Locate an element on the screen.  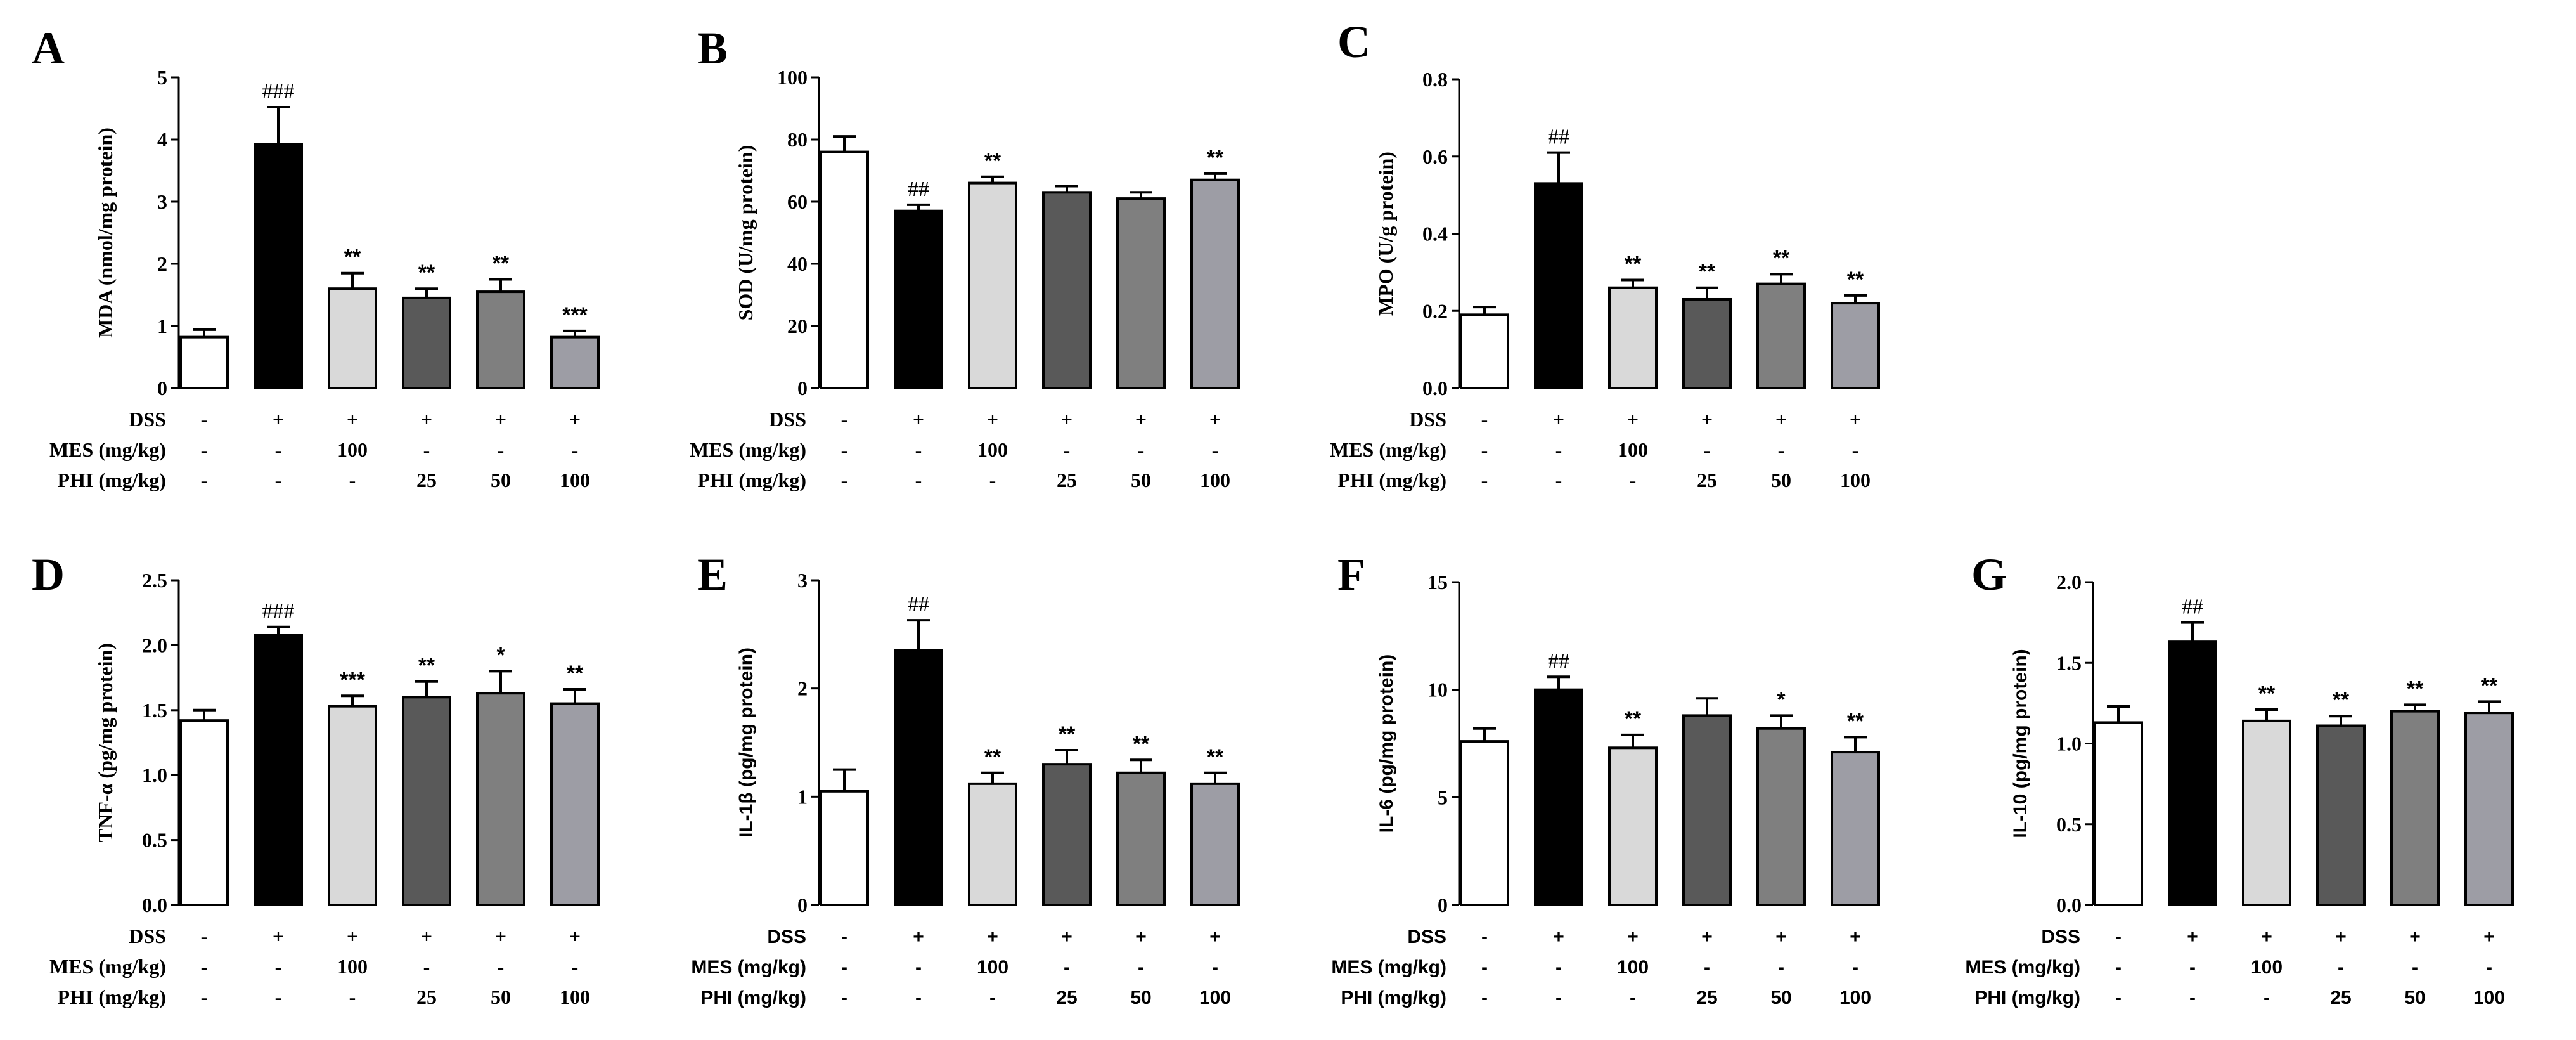
panel-c-row-label: DSS is located at coordinates (1427, 419).